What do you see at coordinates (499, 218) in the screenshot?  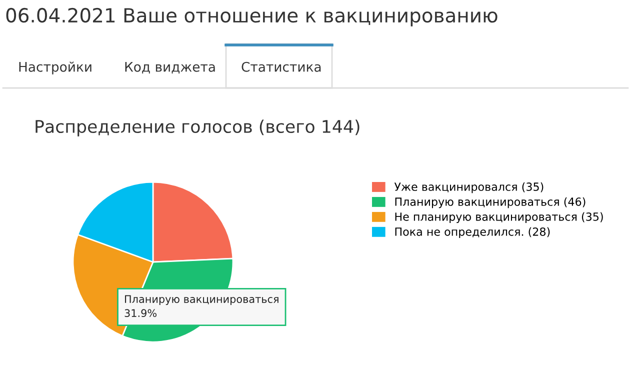 I see `legend-label: Не планирую вакцинироваться (35)` at bounding box center [499, 218].